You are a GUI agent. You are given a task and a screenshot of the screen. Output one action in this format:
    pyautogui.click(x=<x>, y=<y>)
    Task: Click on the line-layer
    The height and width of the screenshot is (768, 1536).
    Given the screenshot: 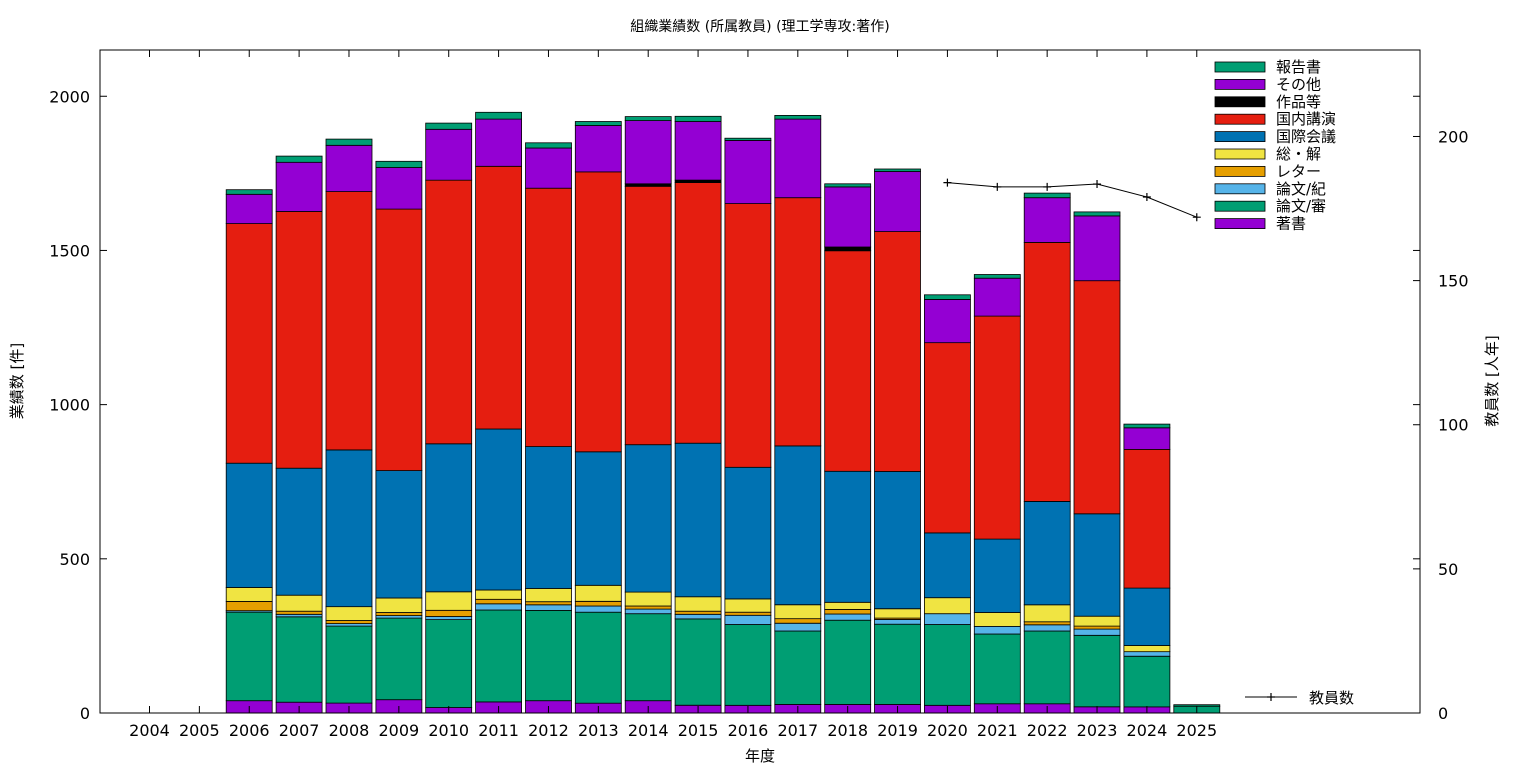 What is the action you would take?
    pyautogui.click(x=1072, y=200)
    